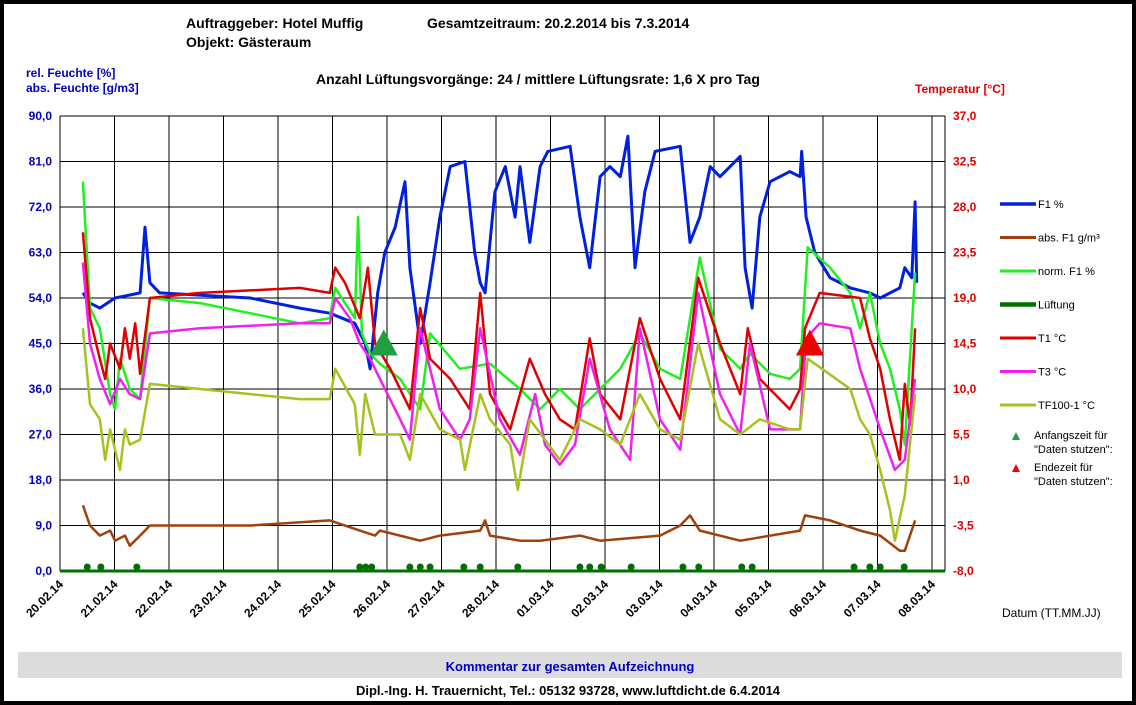 Image resolution: width=1136 pixels, height=705 pixels. What do you see at coordinates (558, 23) in the screenshot?
I see `period-label: Gesamtzeitraum: 20.2.2014 bis 7.3.2014` at bounding box center [558, 23].